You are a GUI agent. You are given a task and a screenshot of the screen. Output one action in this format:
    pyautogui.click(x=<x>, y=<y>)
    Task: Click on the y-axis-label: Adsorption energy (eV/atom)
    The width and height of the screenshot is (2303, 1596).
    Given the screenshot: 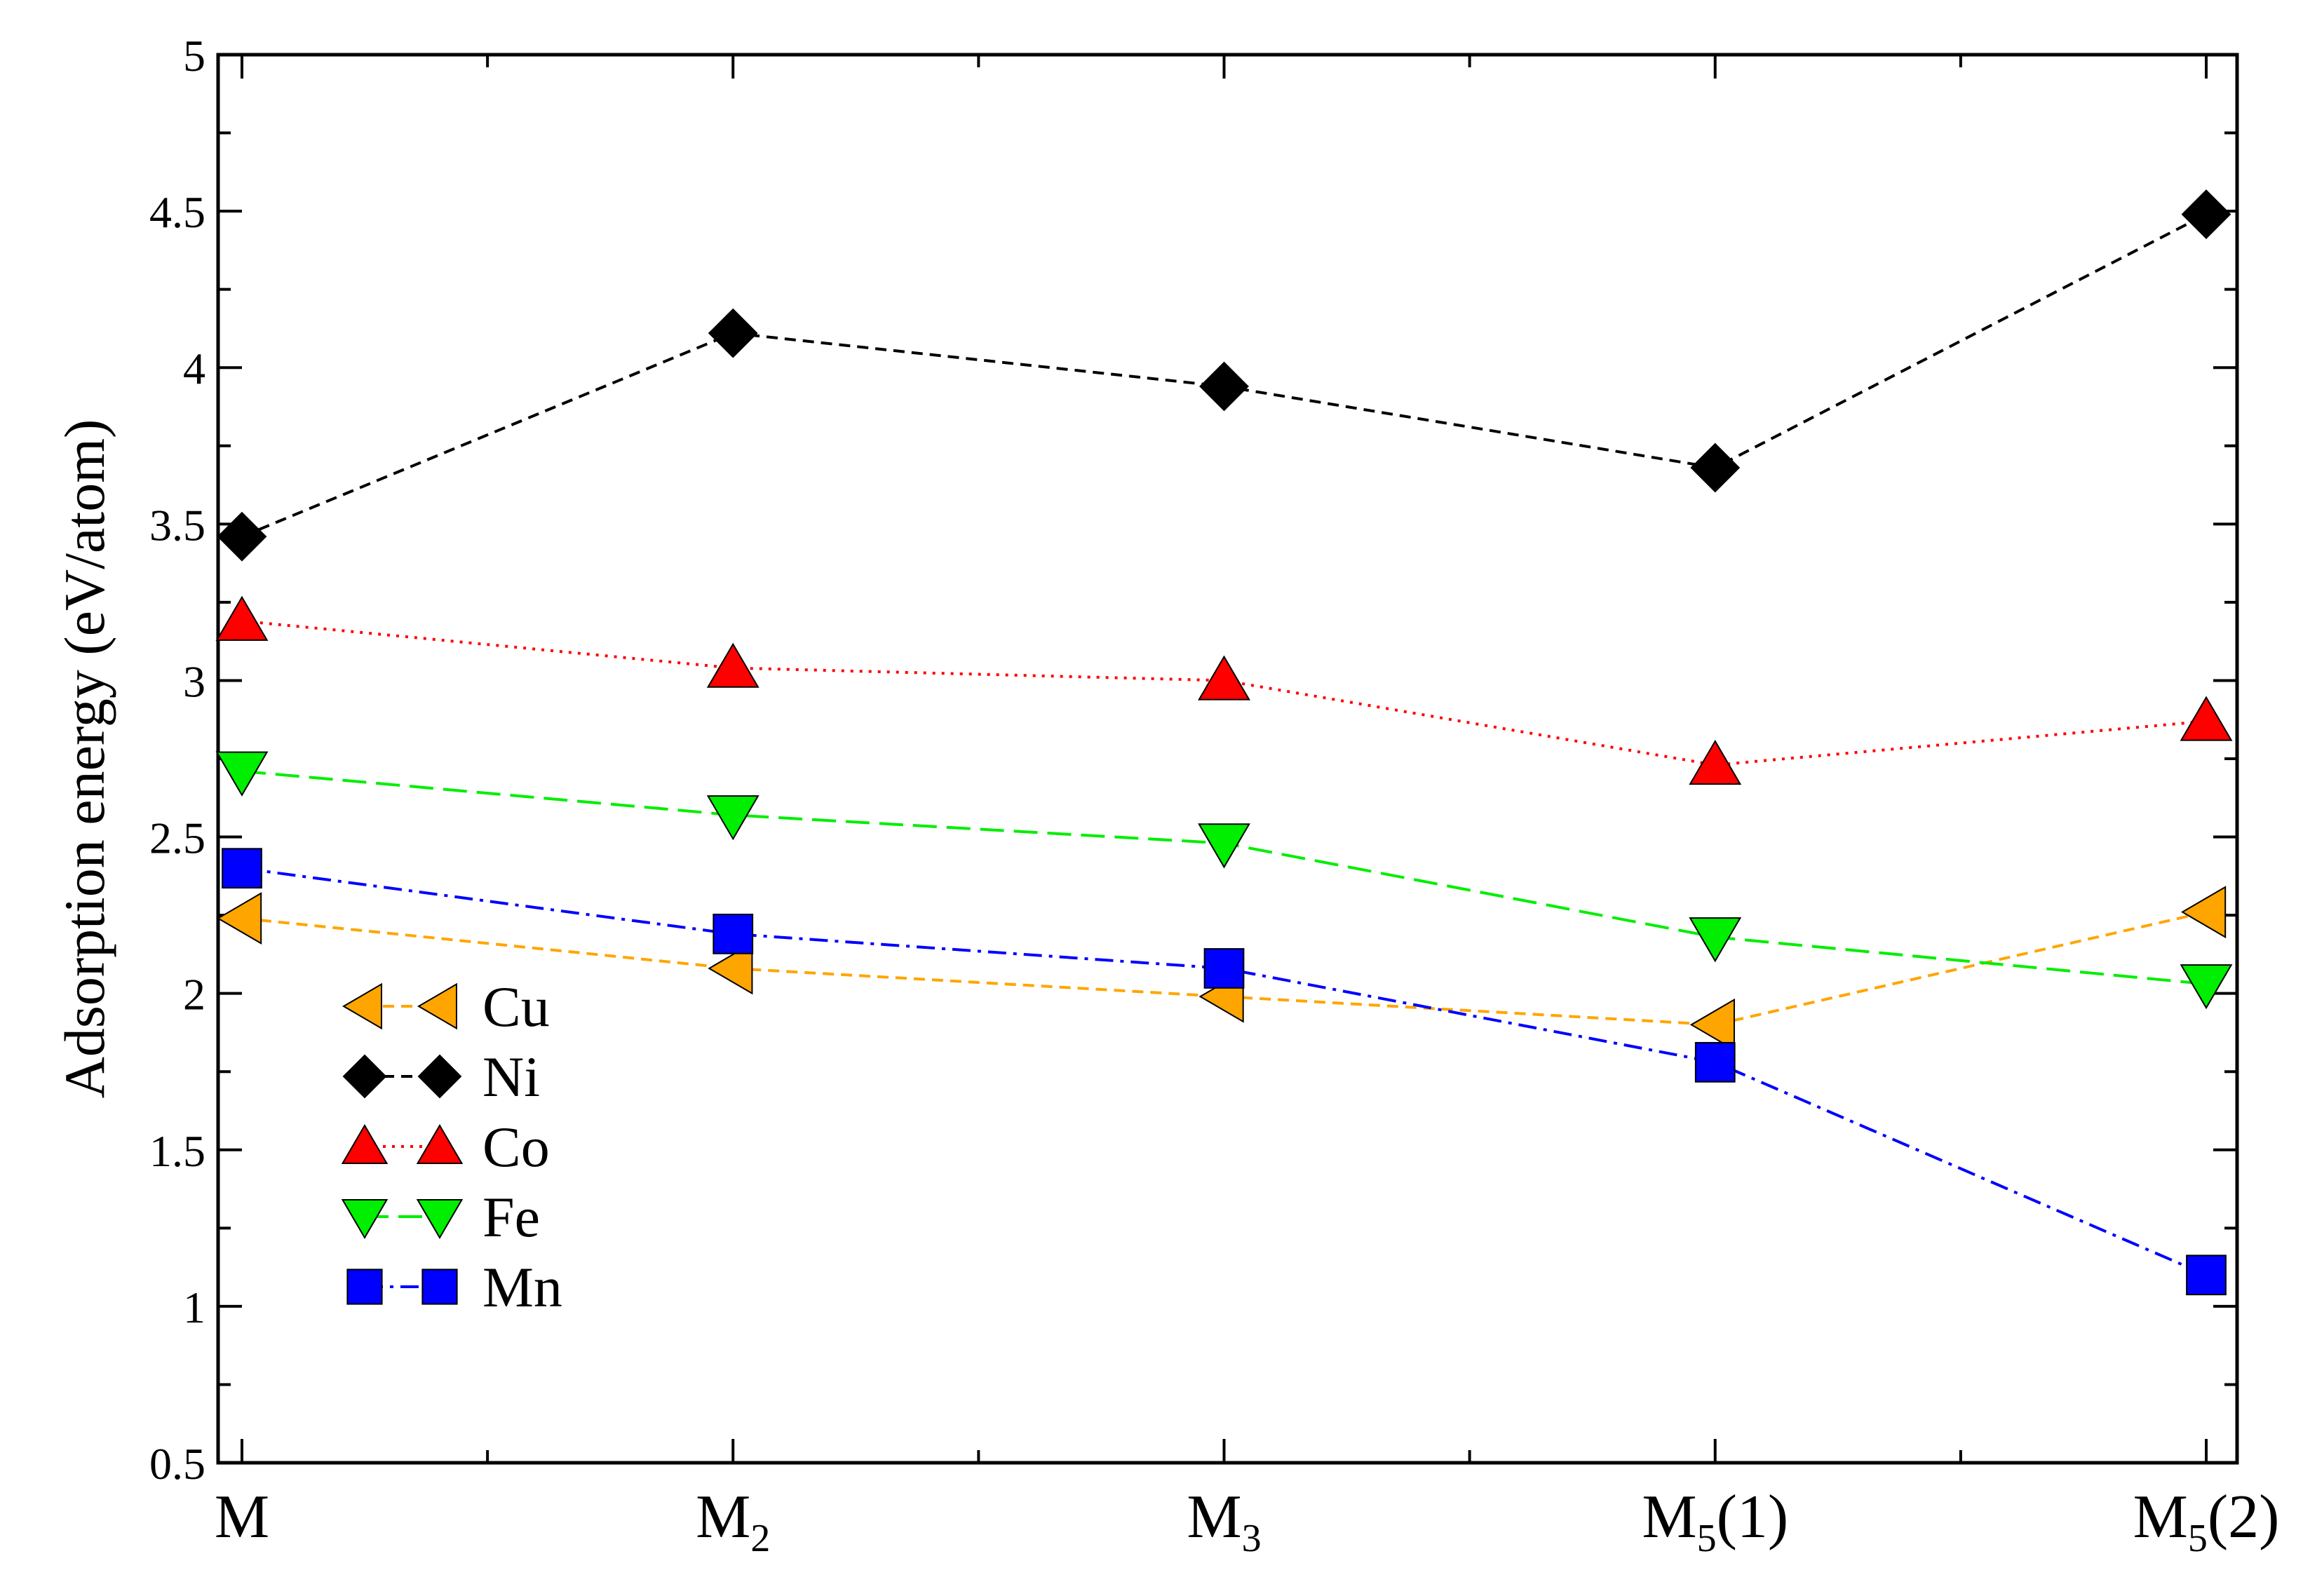 What is the action you would take?
    pyautogui.click(x=84, y=759)
    